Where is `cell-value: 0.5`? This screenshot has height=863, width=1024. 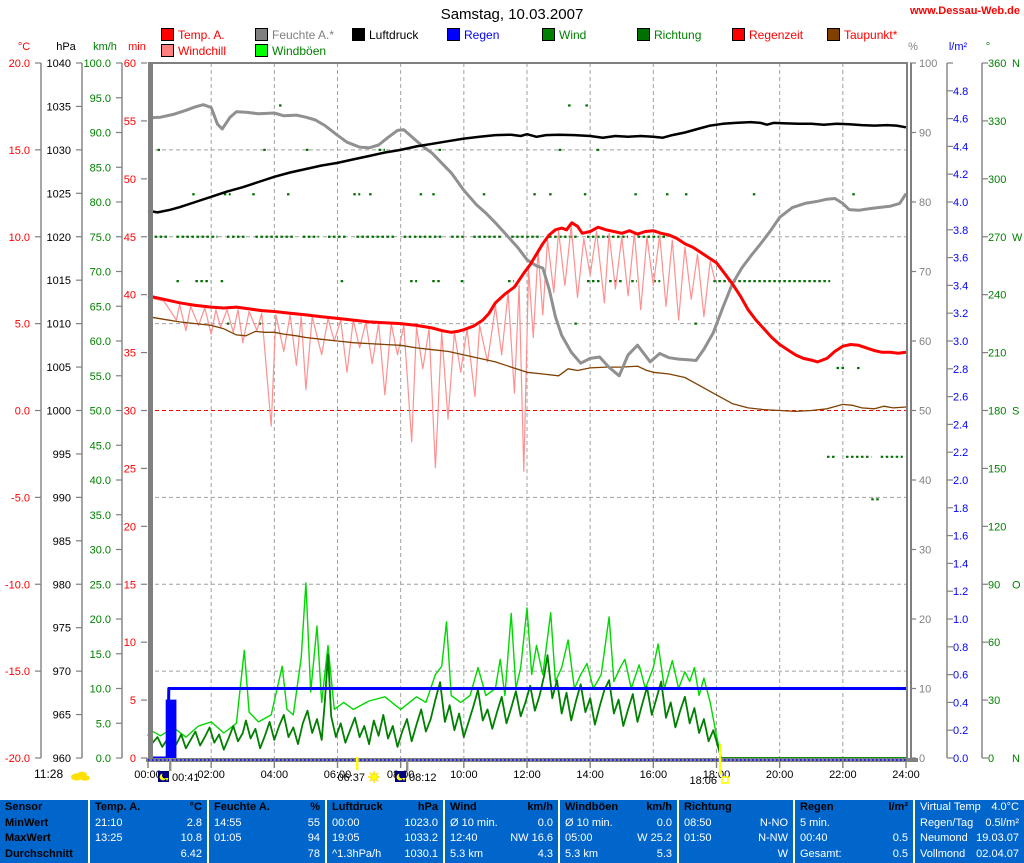 cell-value: 0.5 is located at coordinates (900, 838).